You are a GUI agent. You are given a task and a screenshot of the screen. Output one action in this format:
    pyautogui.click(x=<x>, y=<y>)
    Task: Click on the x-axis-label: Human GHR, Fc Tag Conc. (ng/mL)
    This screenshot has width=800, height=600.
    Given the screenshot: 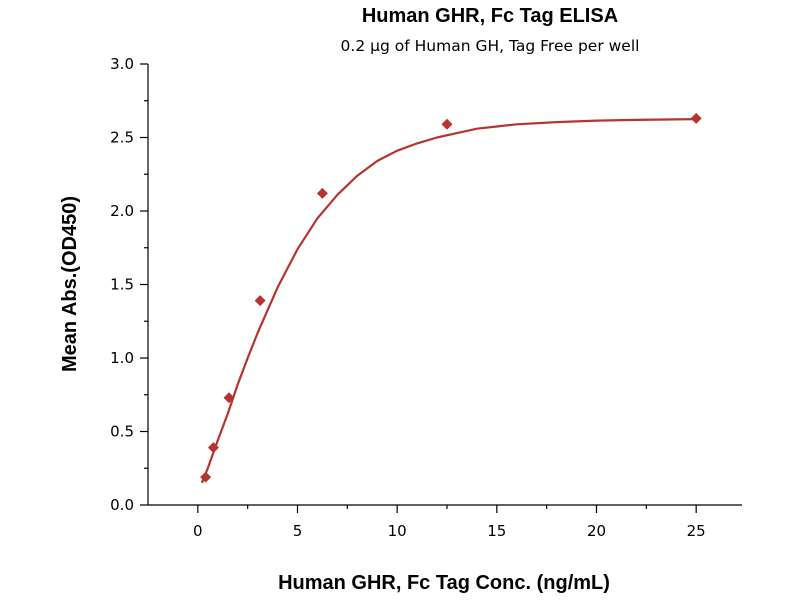 What is the action you would take?
    pyautogui.click(x=444, y=583)
    